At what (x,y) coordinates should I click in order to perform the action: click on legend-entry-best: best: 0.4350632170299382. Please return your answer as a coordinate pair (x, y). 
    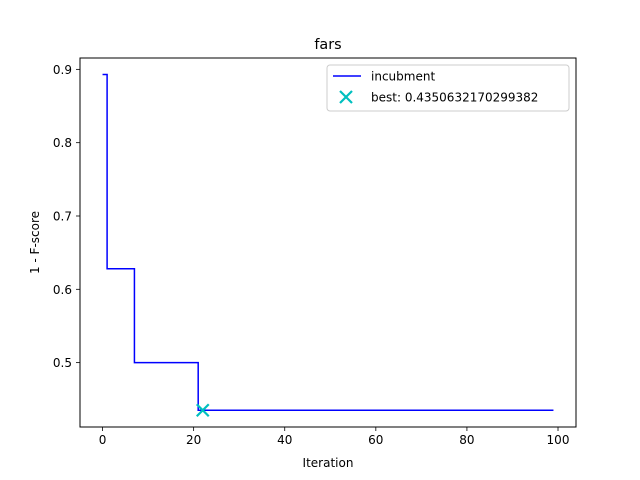
    Looking at the image, I should click on (454, 98).